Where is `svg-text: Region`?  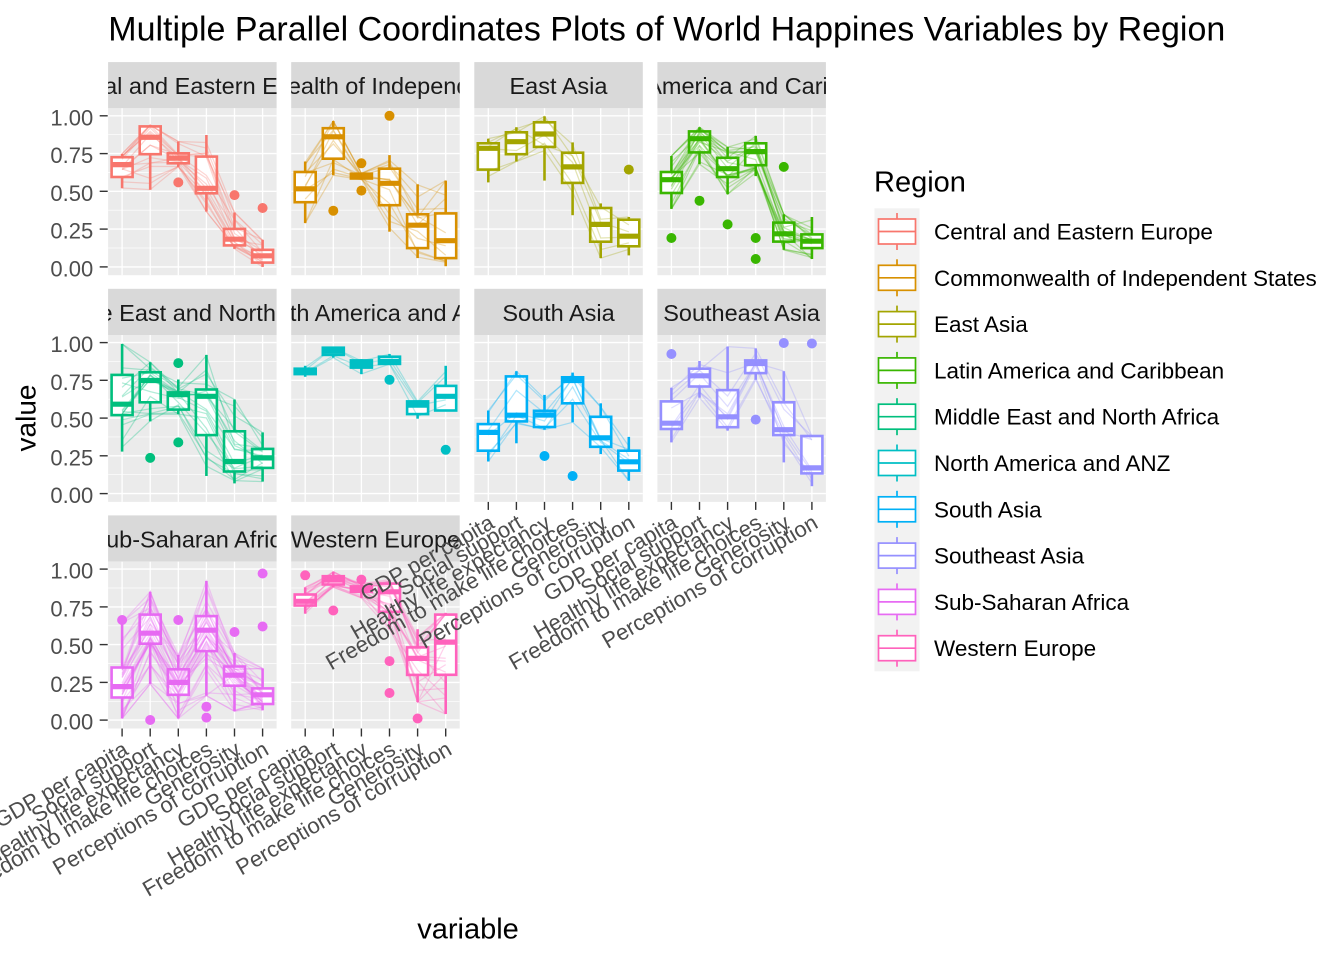 svg-text: Region is located at coordinates (920, 183).